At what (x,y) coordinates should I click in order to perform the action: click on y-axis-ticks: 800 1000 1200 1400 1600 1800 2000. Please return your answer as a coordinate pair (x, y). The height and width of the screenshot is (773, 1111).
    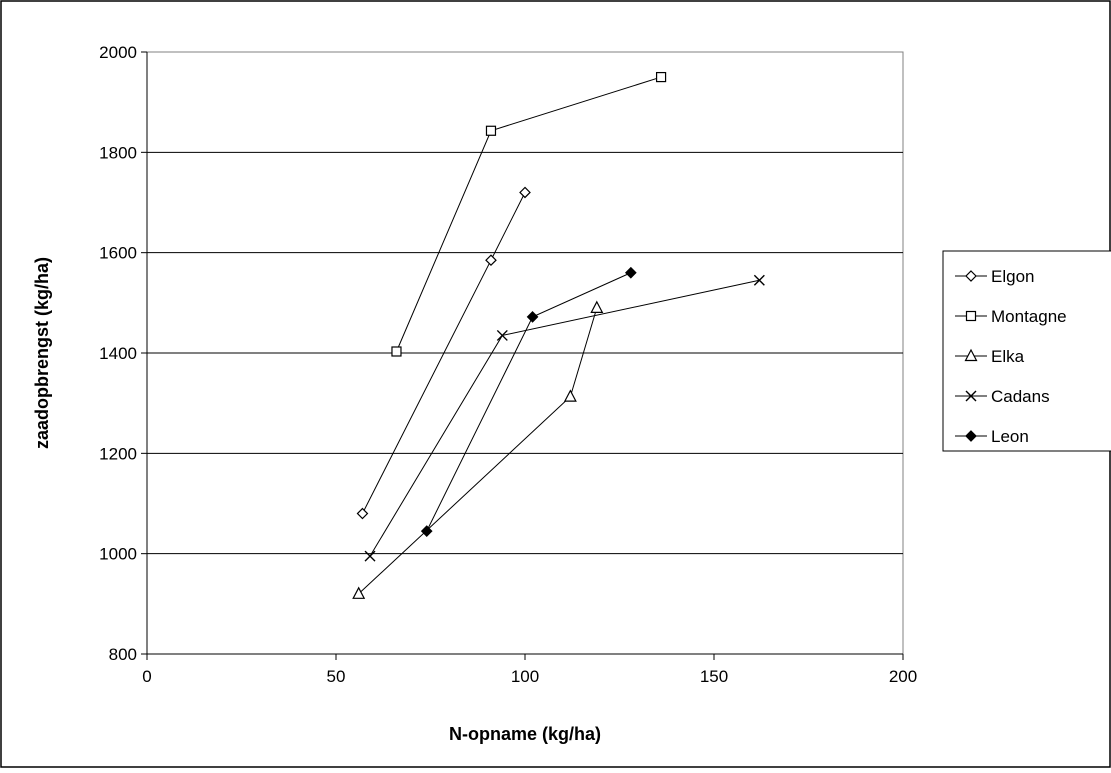
    Looking at the image, I should click on (123, 353).